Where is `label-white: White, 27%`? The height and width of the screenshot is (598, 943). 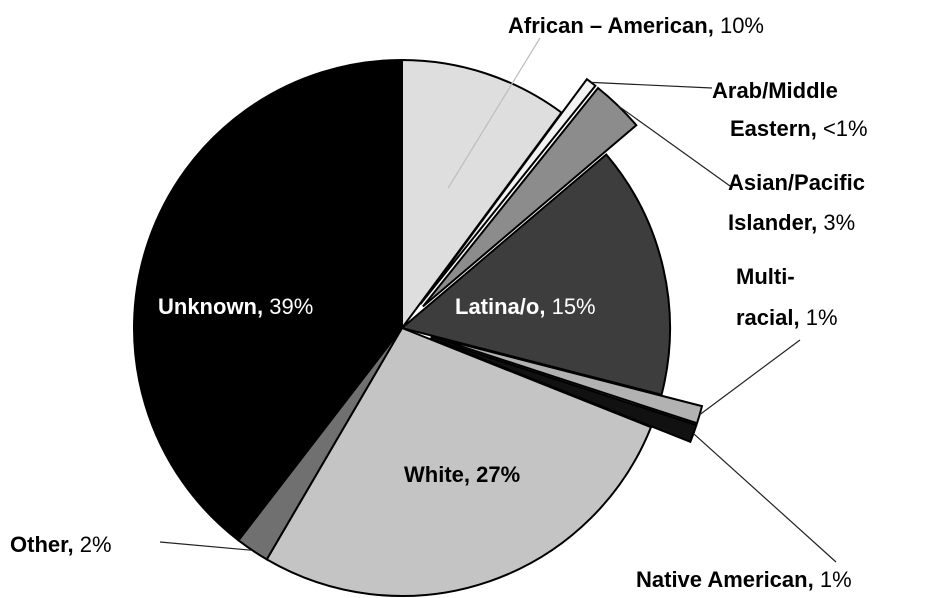
label-white: White, 27% is located at coordinates (462, 474).